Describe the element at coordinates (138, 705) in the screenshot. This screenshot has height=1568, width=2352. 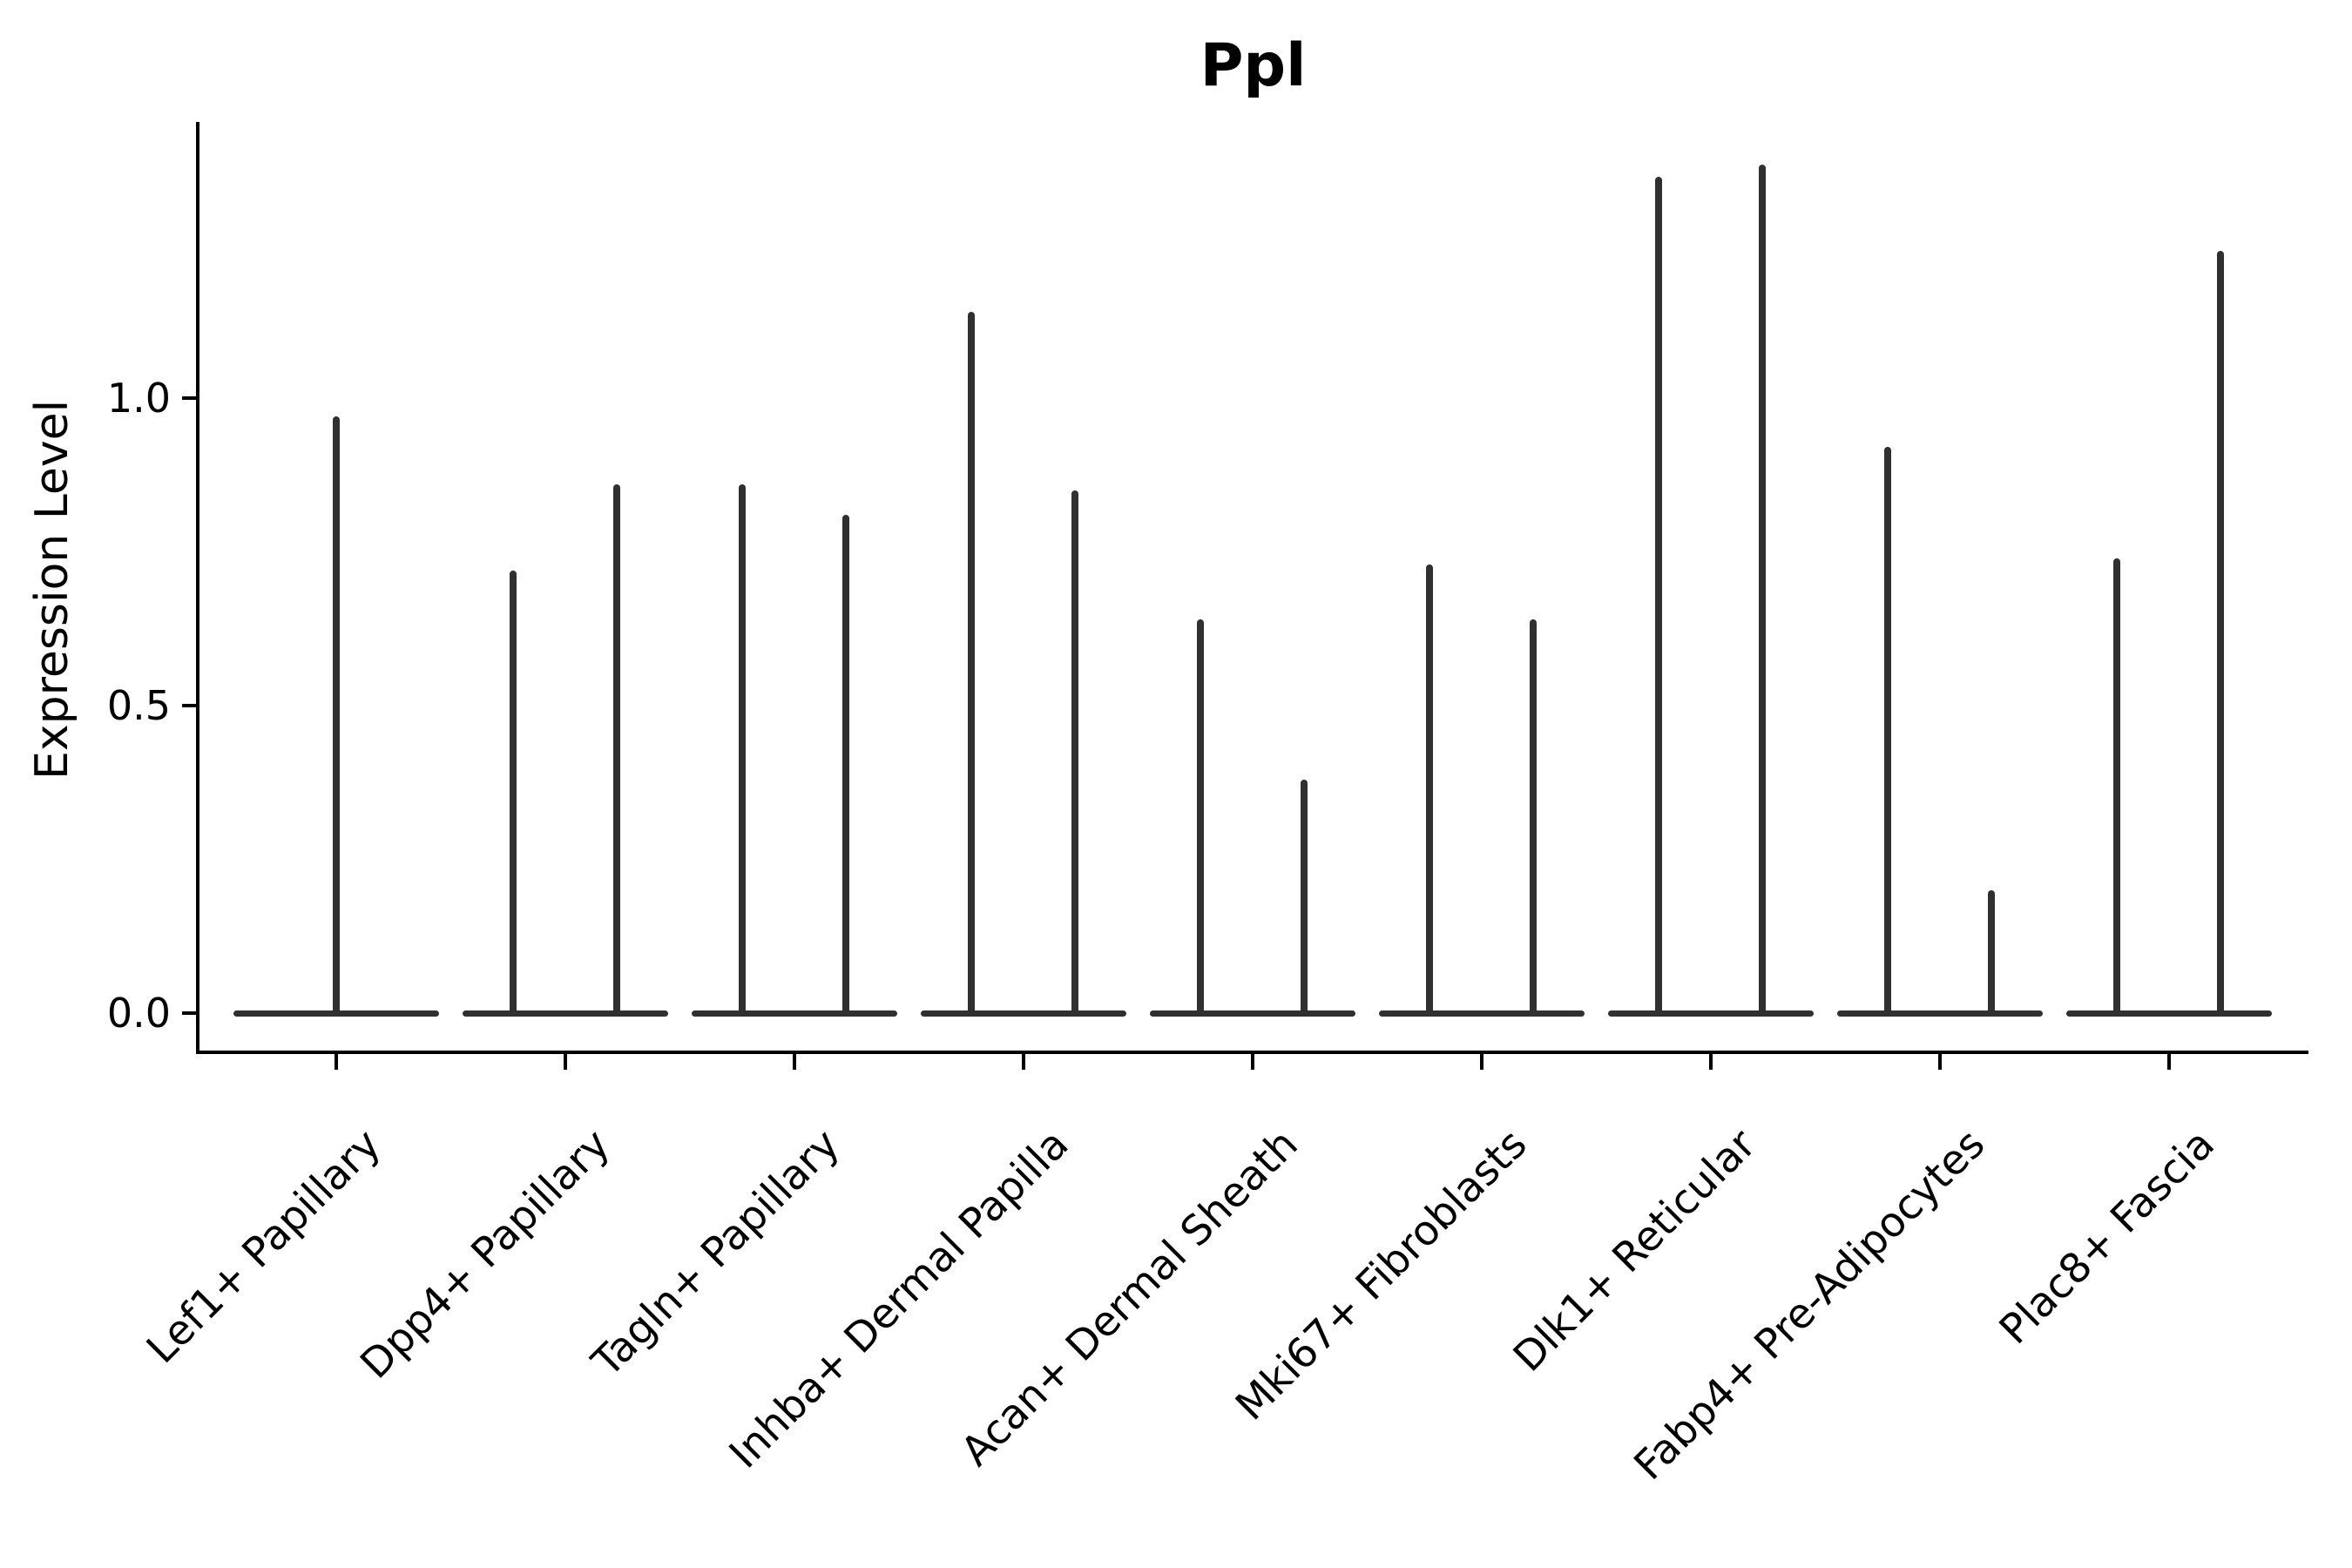
I see `y-tick-label: 0.5` at that location.